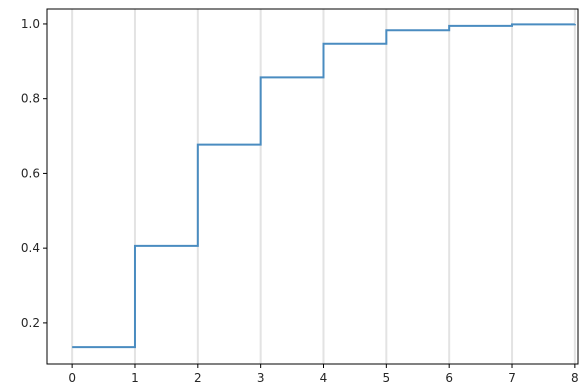  Describe the element at coordinates (30, 99) in the screenshot. I see `y-tick-label-0.8: 0.8` at that location.